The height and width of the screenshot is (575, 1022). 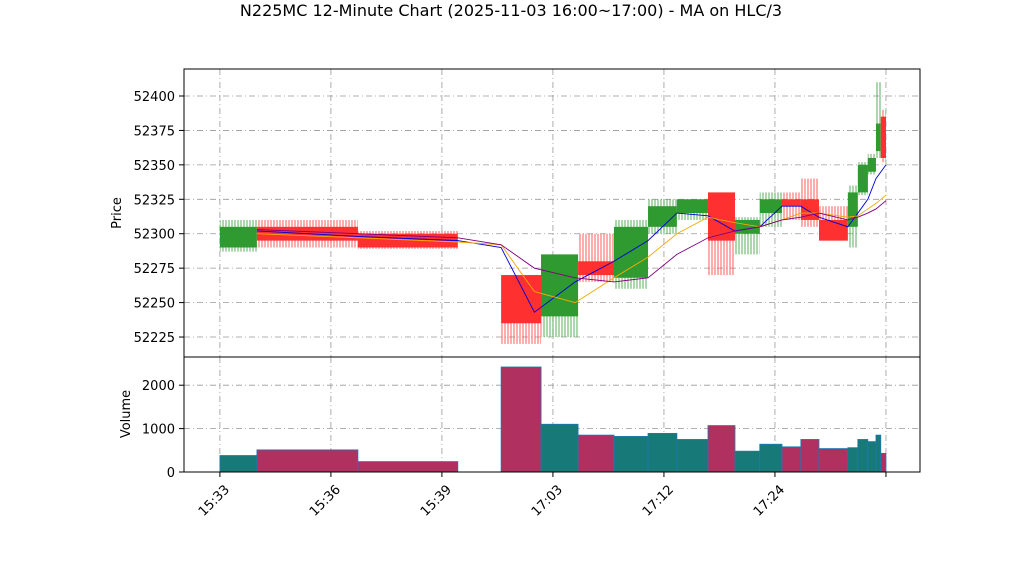 What do you see at coordinates (878, 120) in the screenshot?
I see `candle-wick` at bounding box center [878, 120].